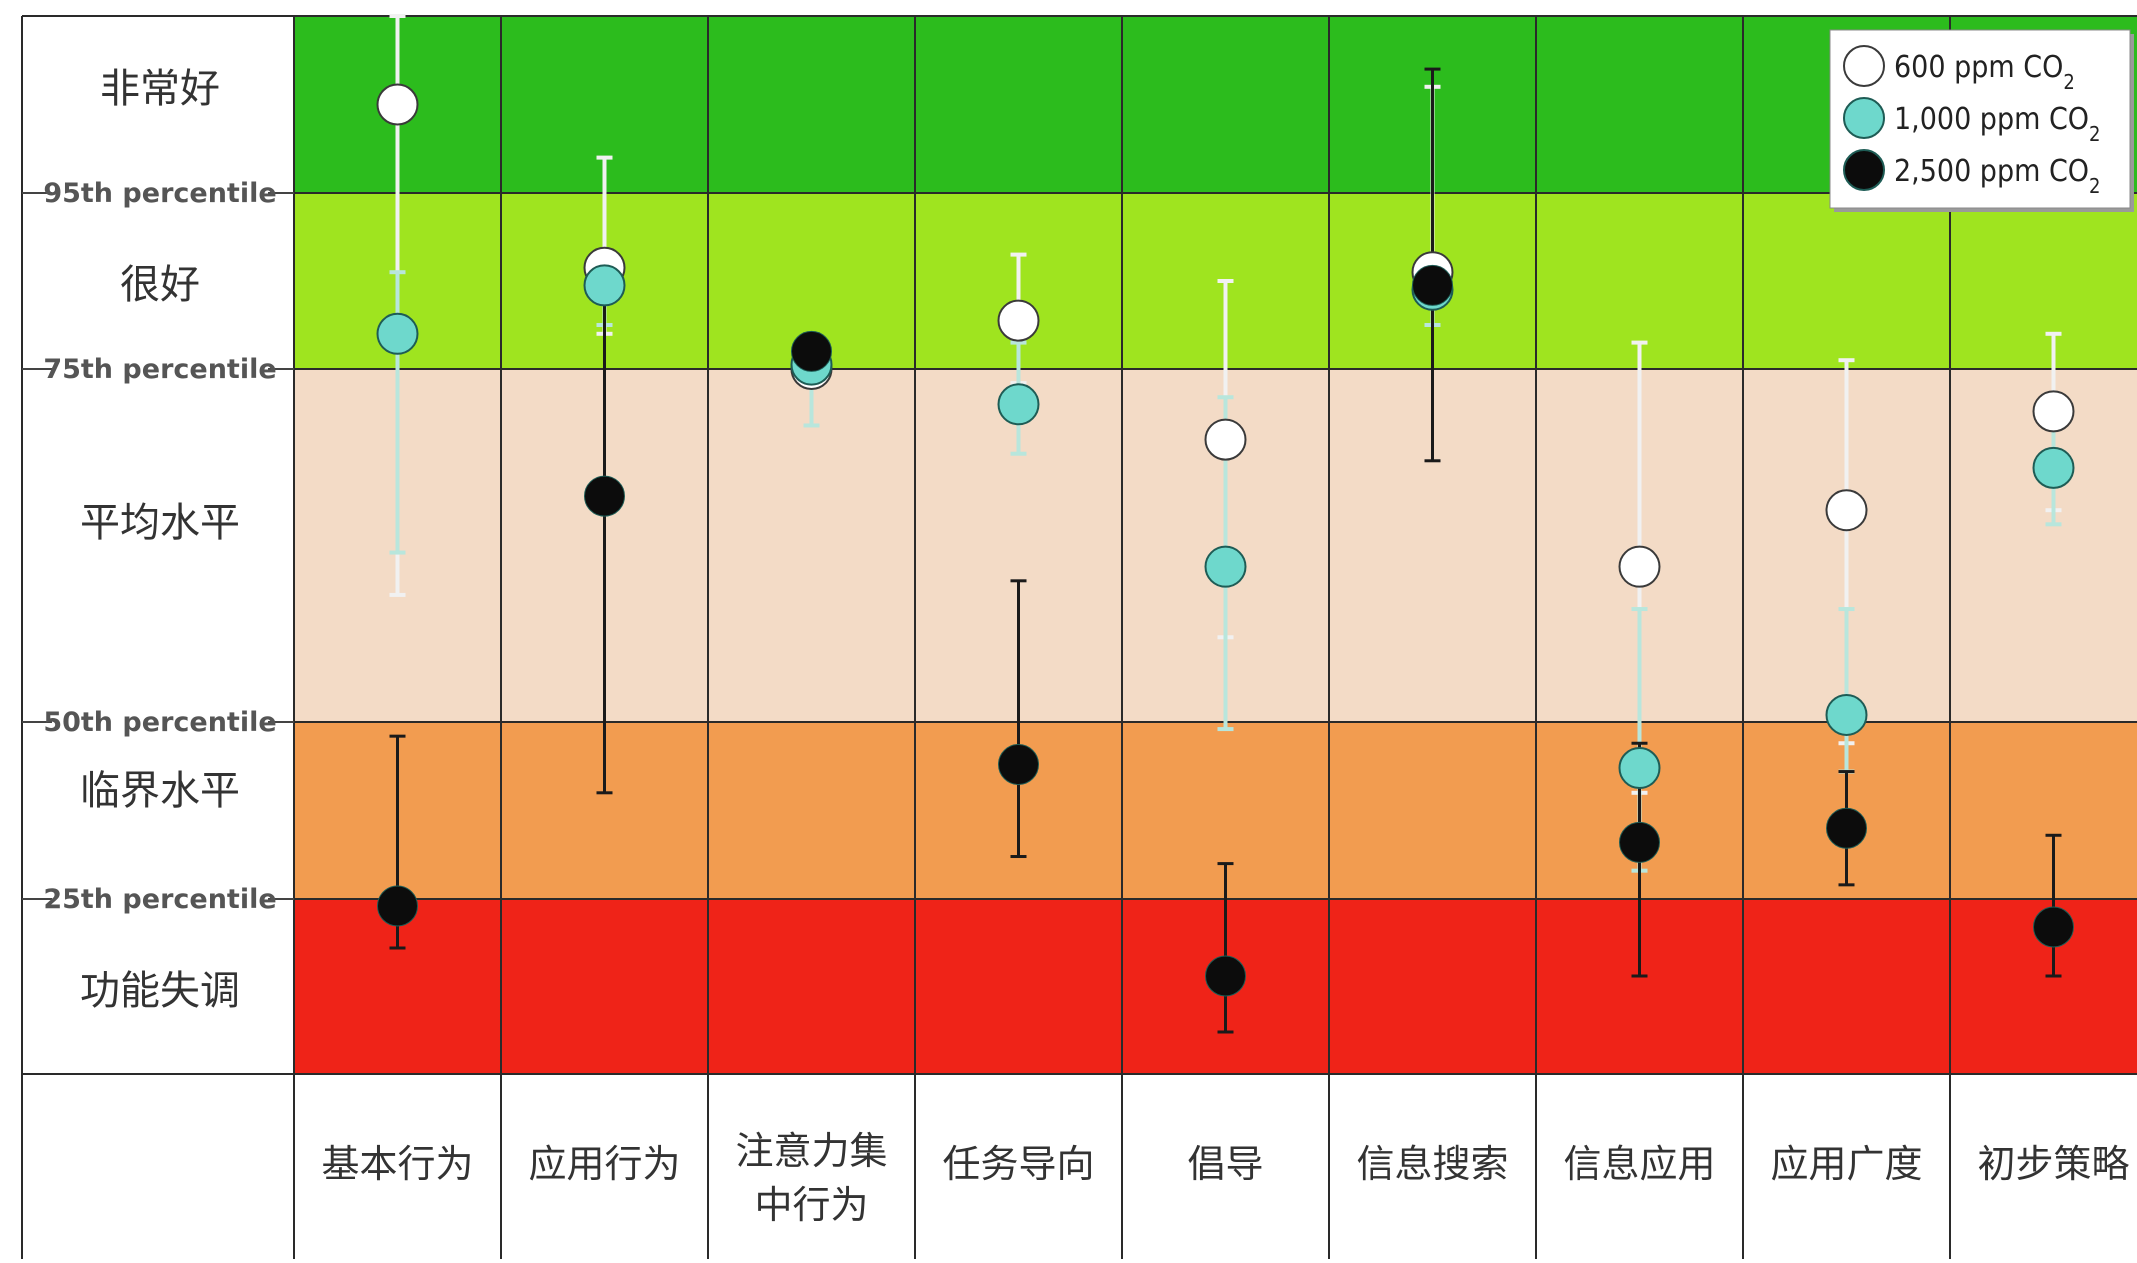 This screenshot has height=1263, width=2137. Describe the element at coordinates (160, 991) in the screenshot. I see `band-label: 功能失调` at that location.